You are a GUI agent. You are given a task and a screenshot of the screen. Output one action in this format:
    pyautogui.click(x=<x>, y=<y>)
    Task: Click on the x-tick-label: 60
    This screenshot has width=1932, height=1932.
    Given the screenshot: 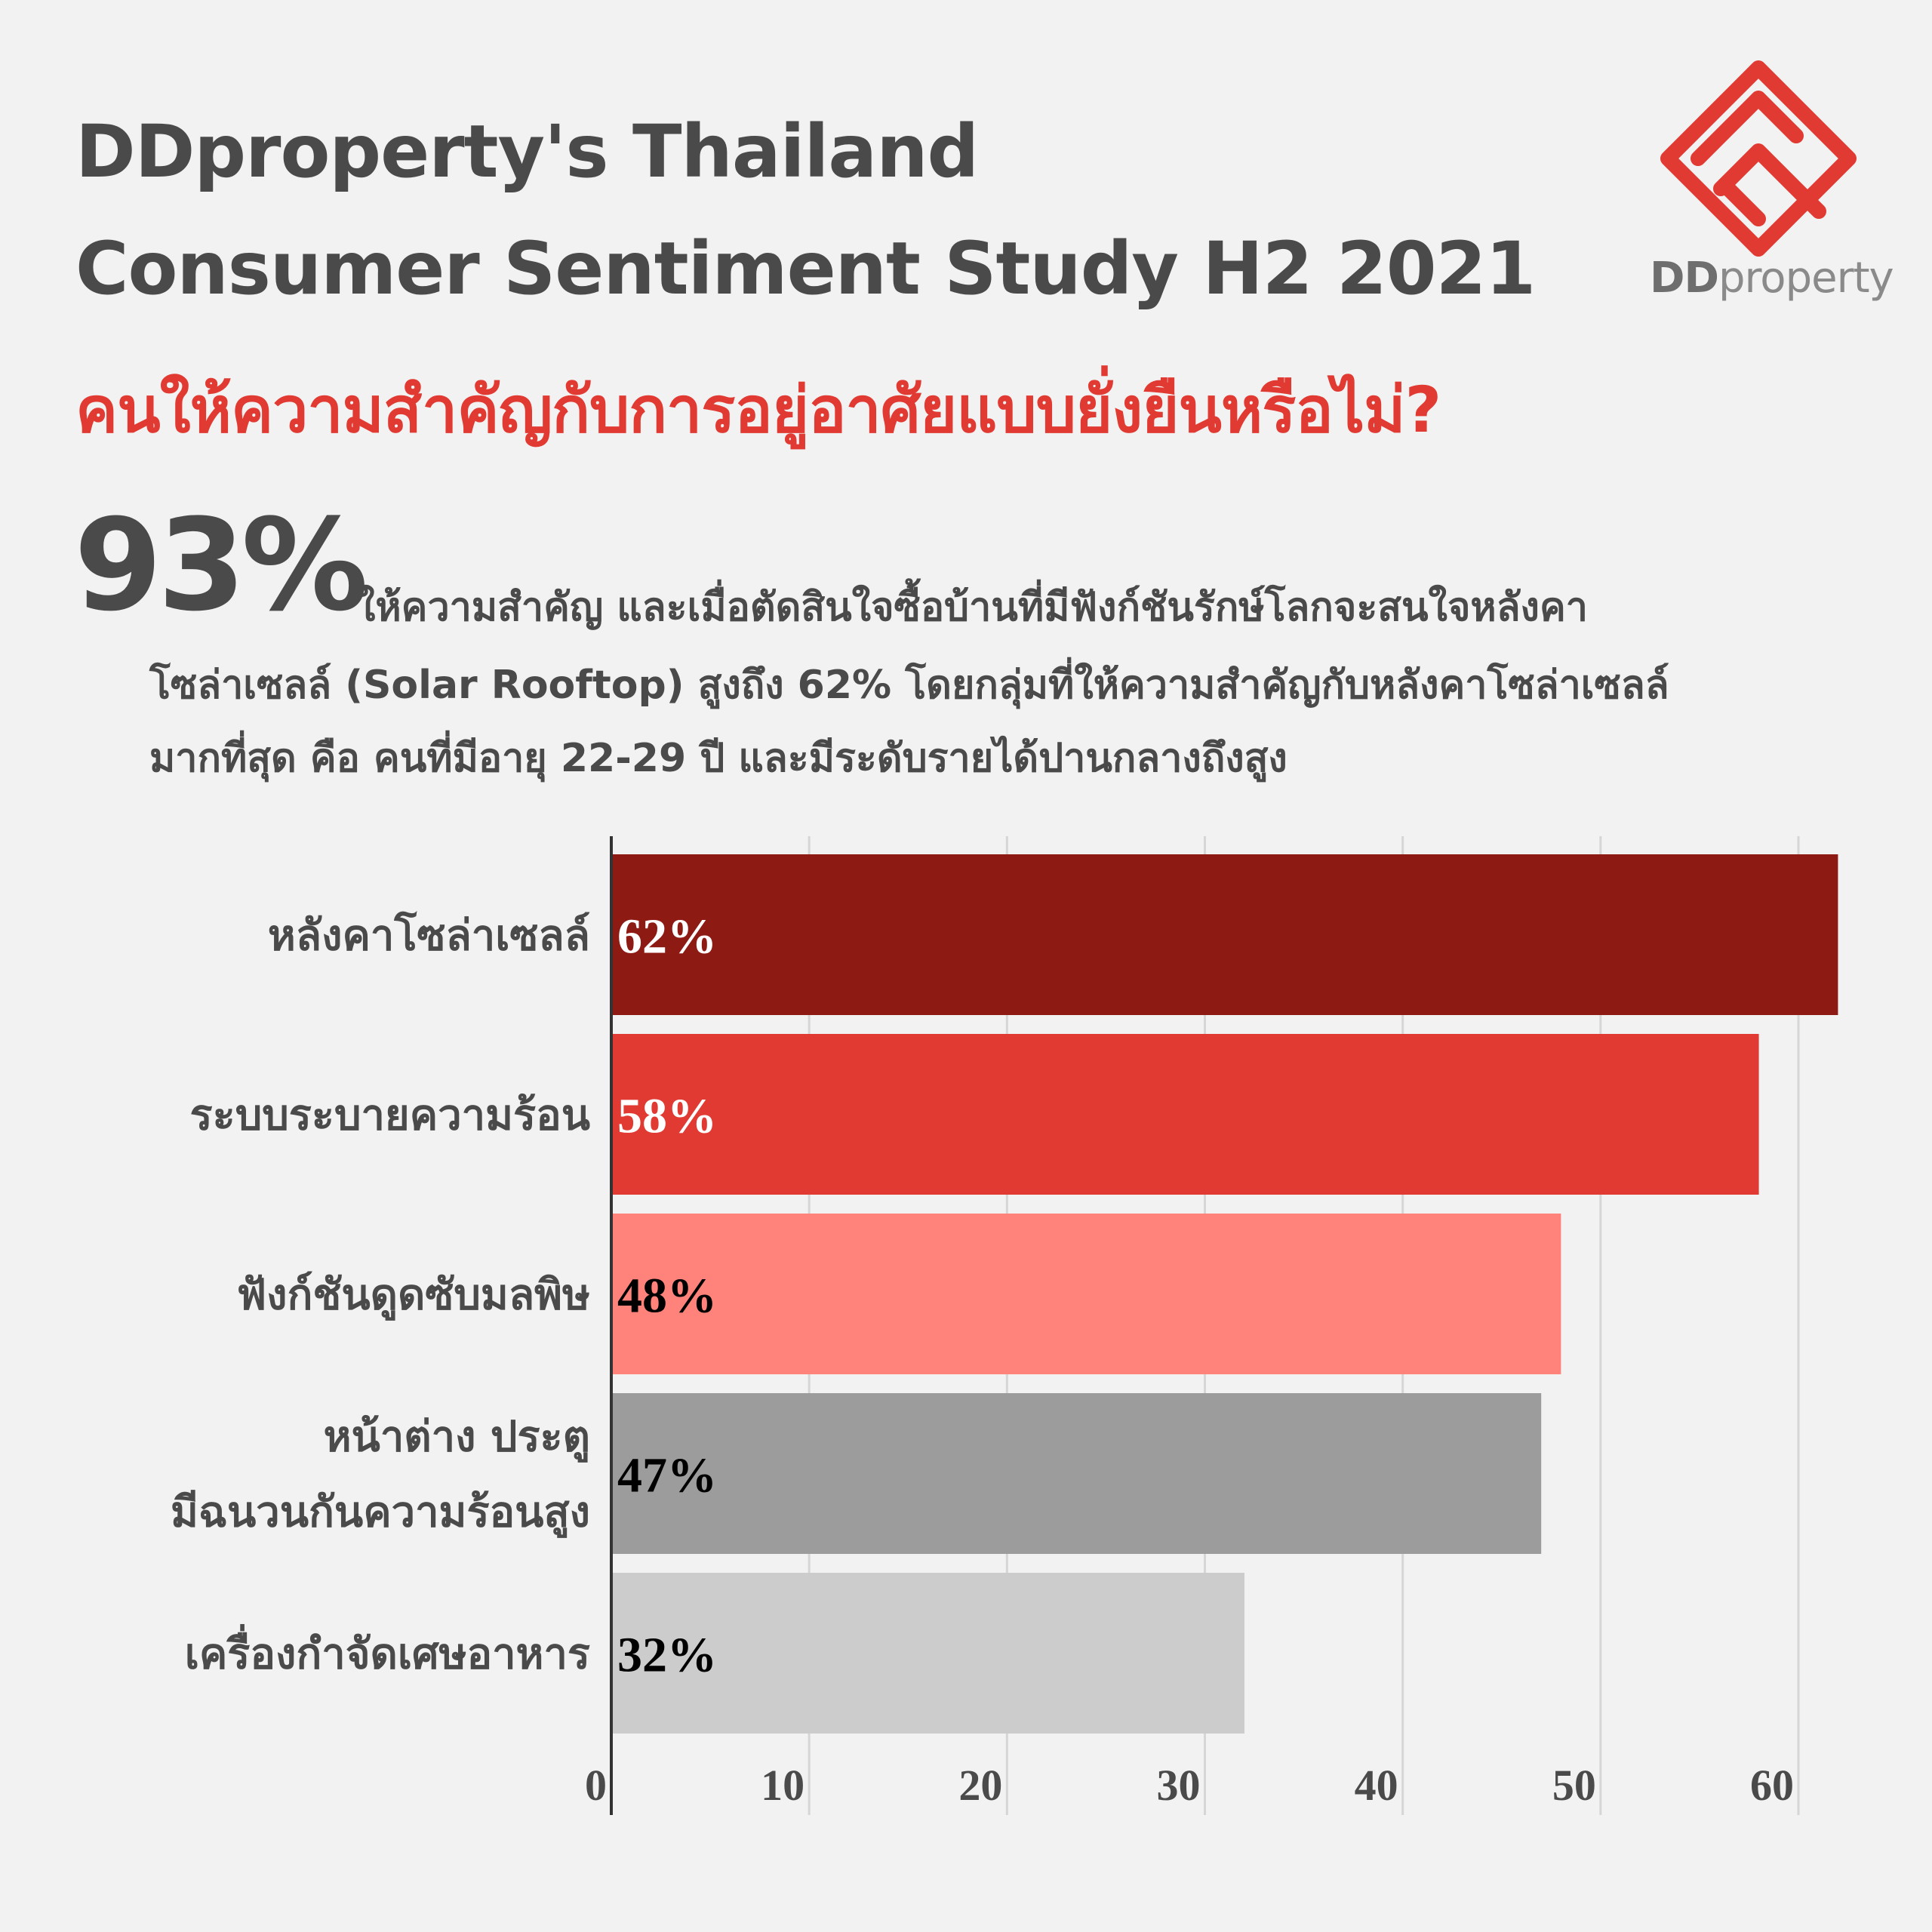 What is the action you would take?
    pyautogui.click(x=1772, y=1785)
    